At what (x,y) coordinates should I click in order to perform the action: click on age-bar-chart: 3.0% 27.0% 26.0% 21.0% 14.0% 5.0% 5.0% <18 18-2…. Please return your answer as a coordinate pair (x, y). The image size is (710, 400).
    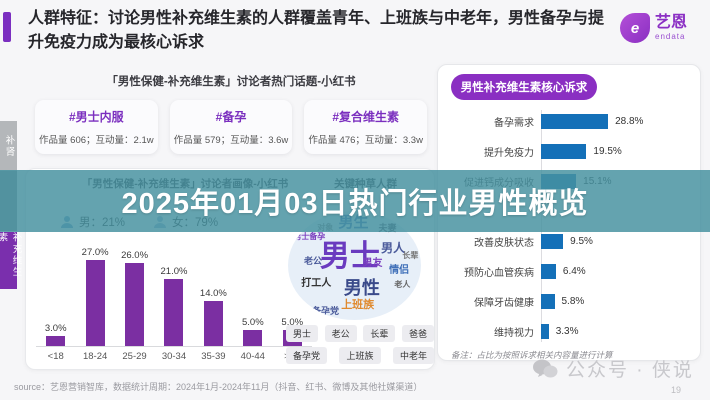
    Looking at the image, I should click on (174, 302).